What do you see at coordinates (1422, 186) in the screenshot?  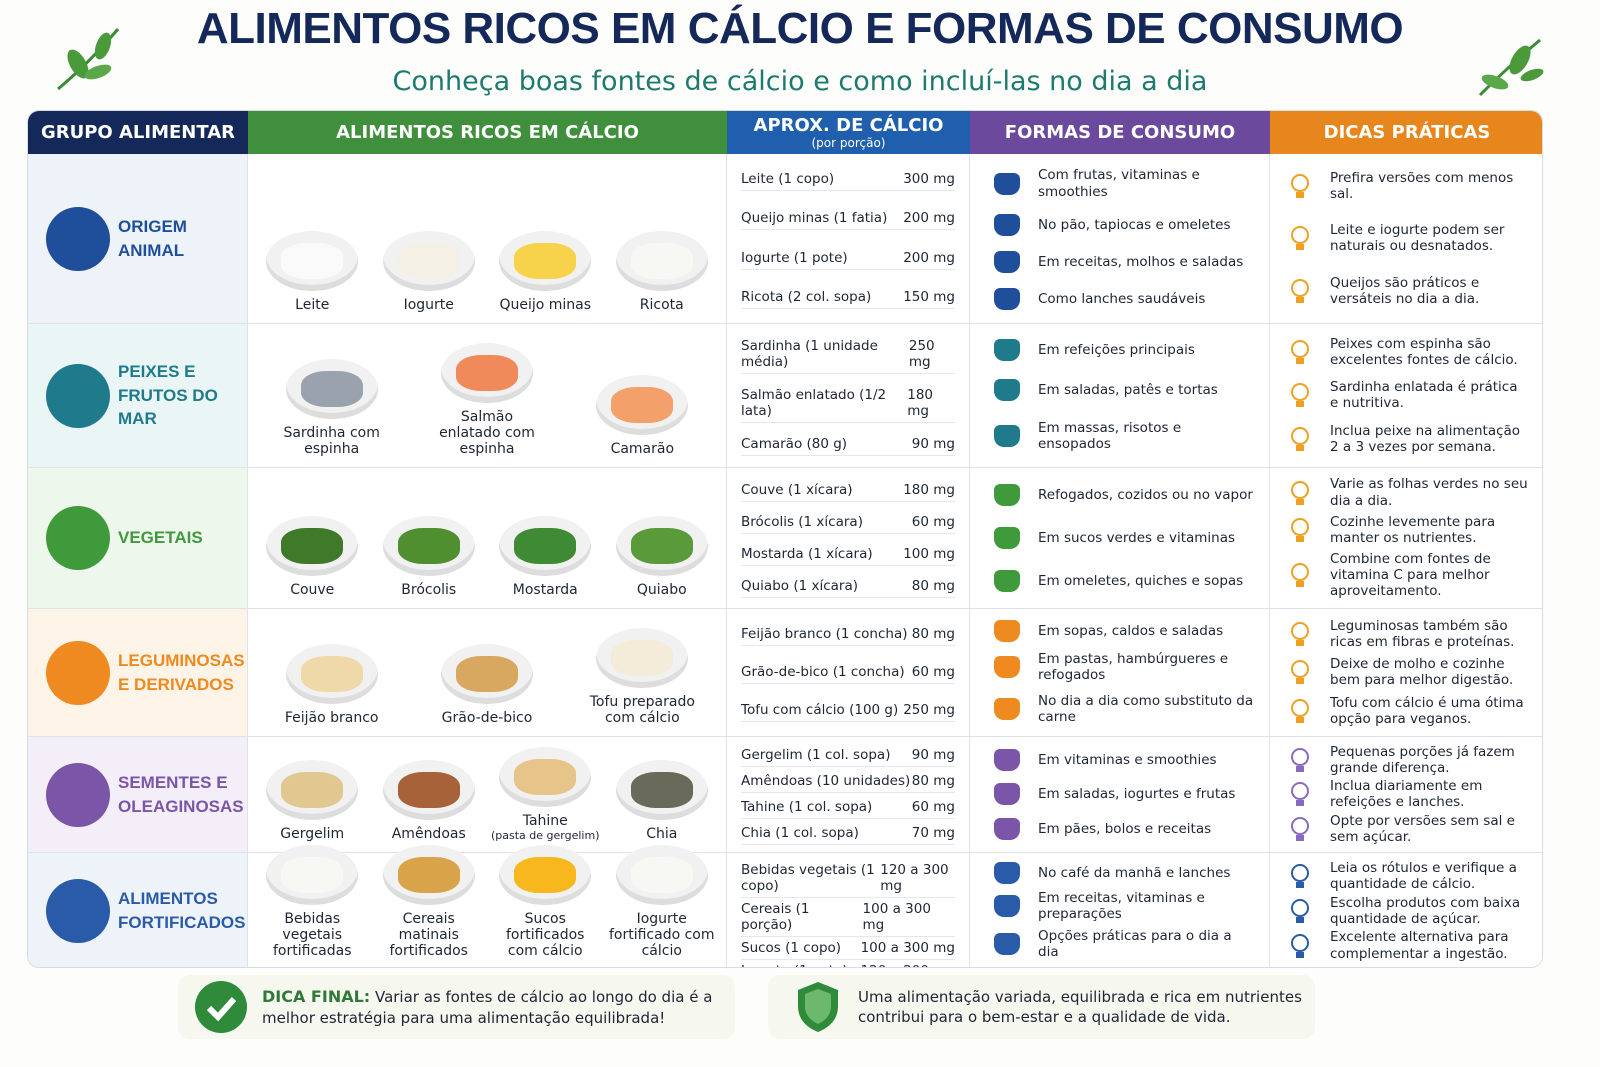 I see `tip-text: Prefira versões com menos sal.` at bounding box center [1422, 186].